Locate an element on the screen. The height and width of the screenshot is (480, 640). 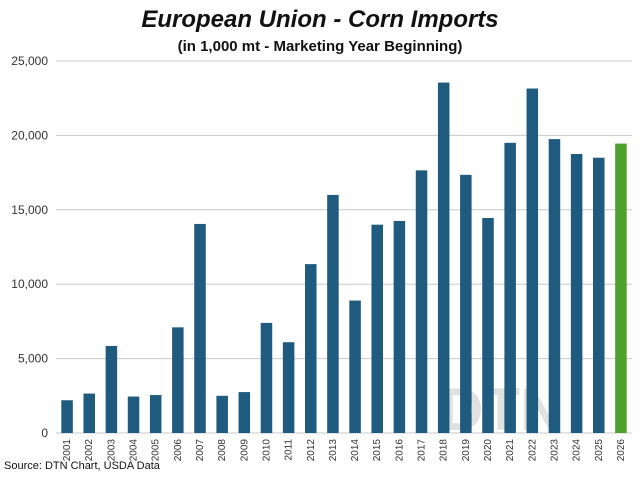
y-tick-label: 10,000 is located at coordinates (29, 284).